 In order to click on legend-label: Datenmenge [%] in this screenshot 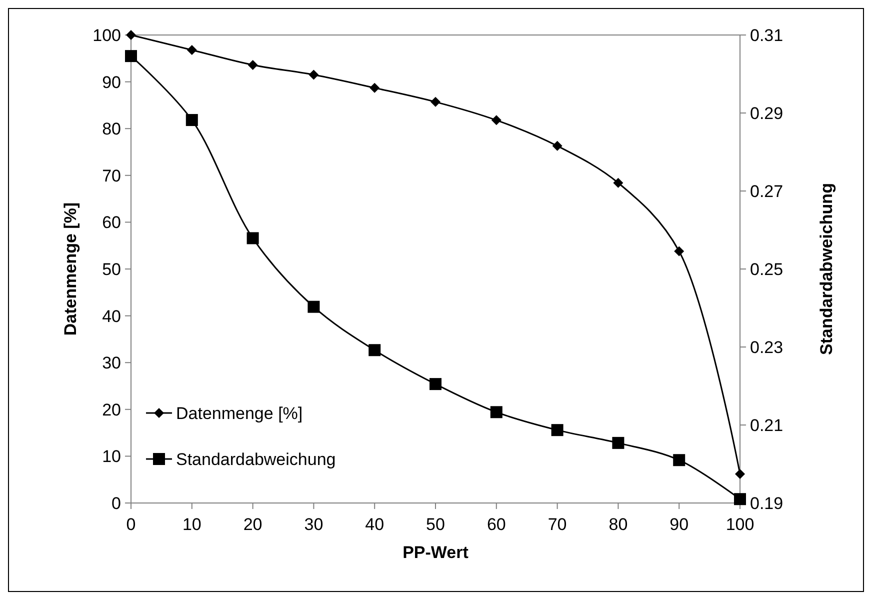, I will do `click(239, 413)`.